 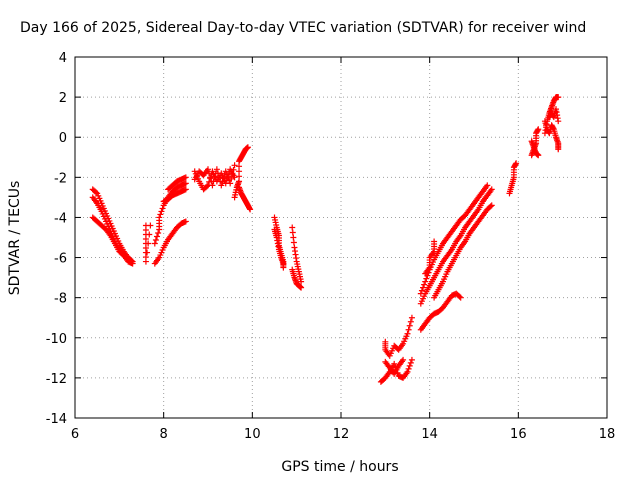 What do you see at coordinates (63, 98) in the screenshot?
I see `y-tick-label: 2` at bounding box center [63, 98].